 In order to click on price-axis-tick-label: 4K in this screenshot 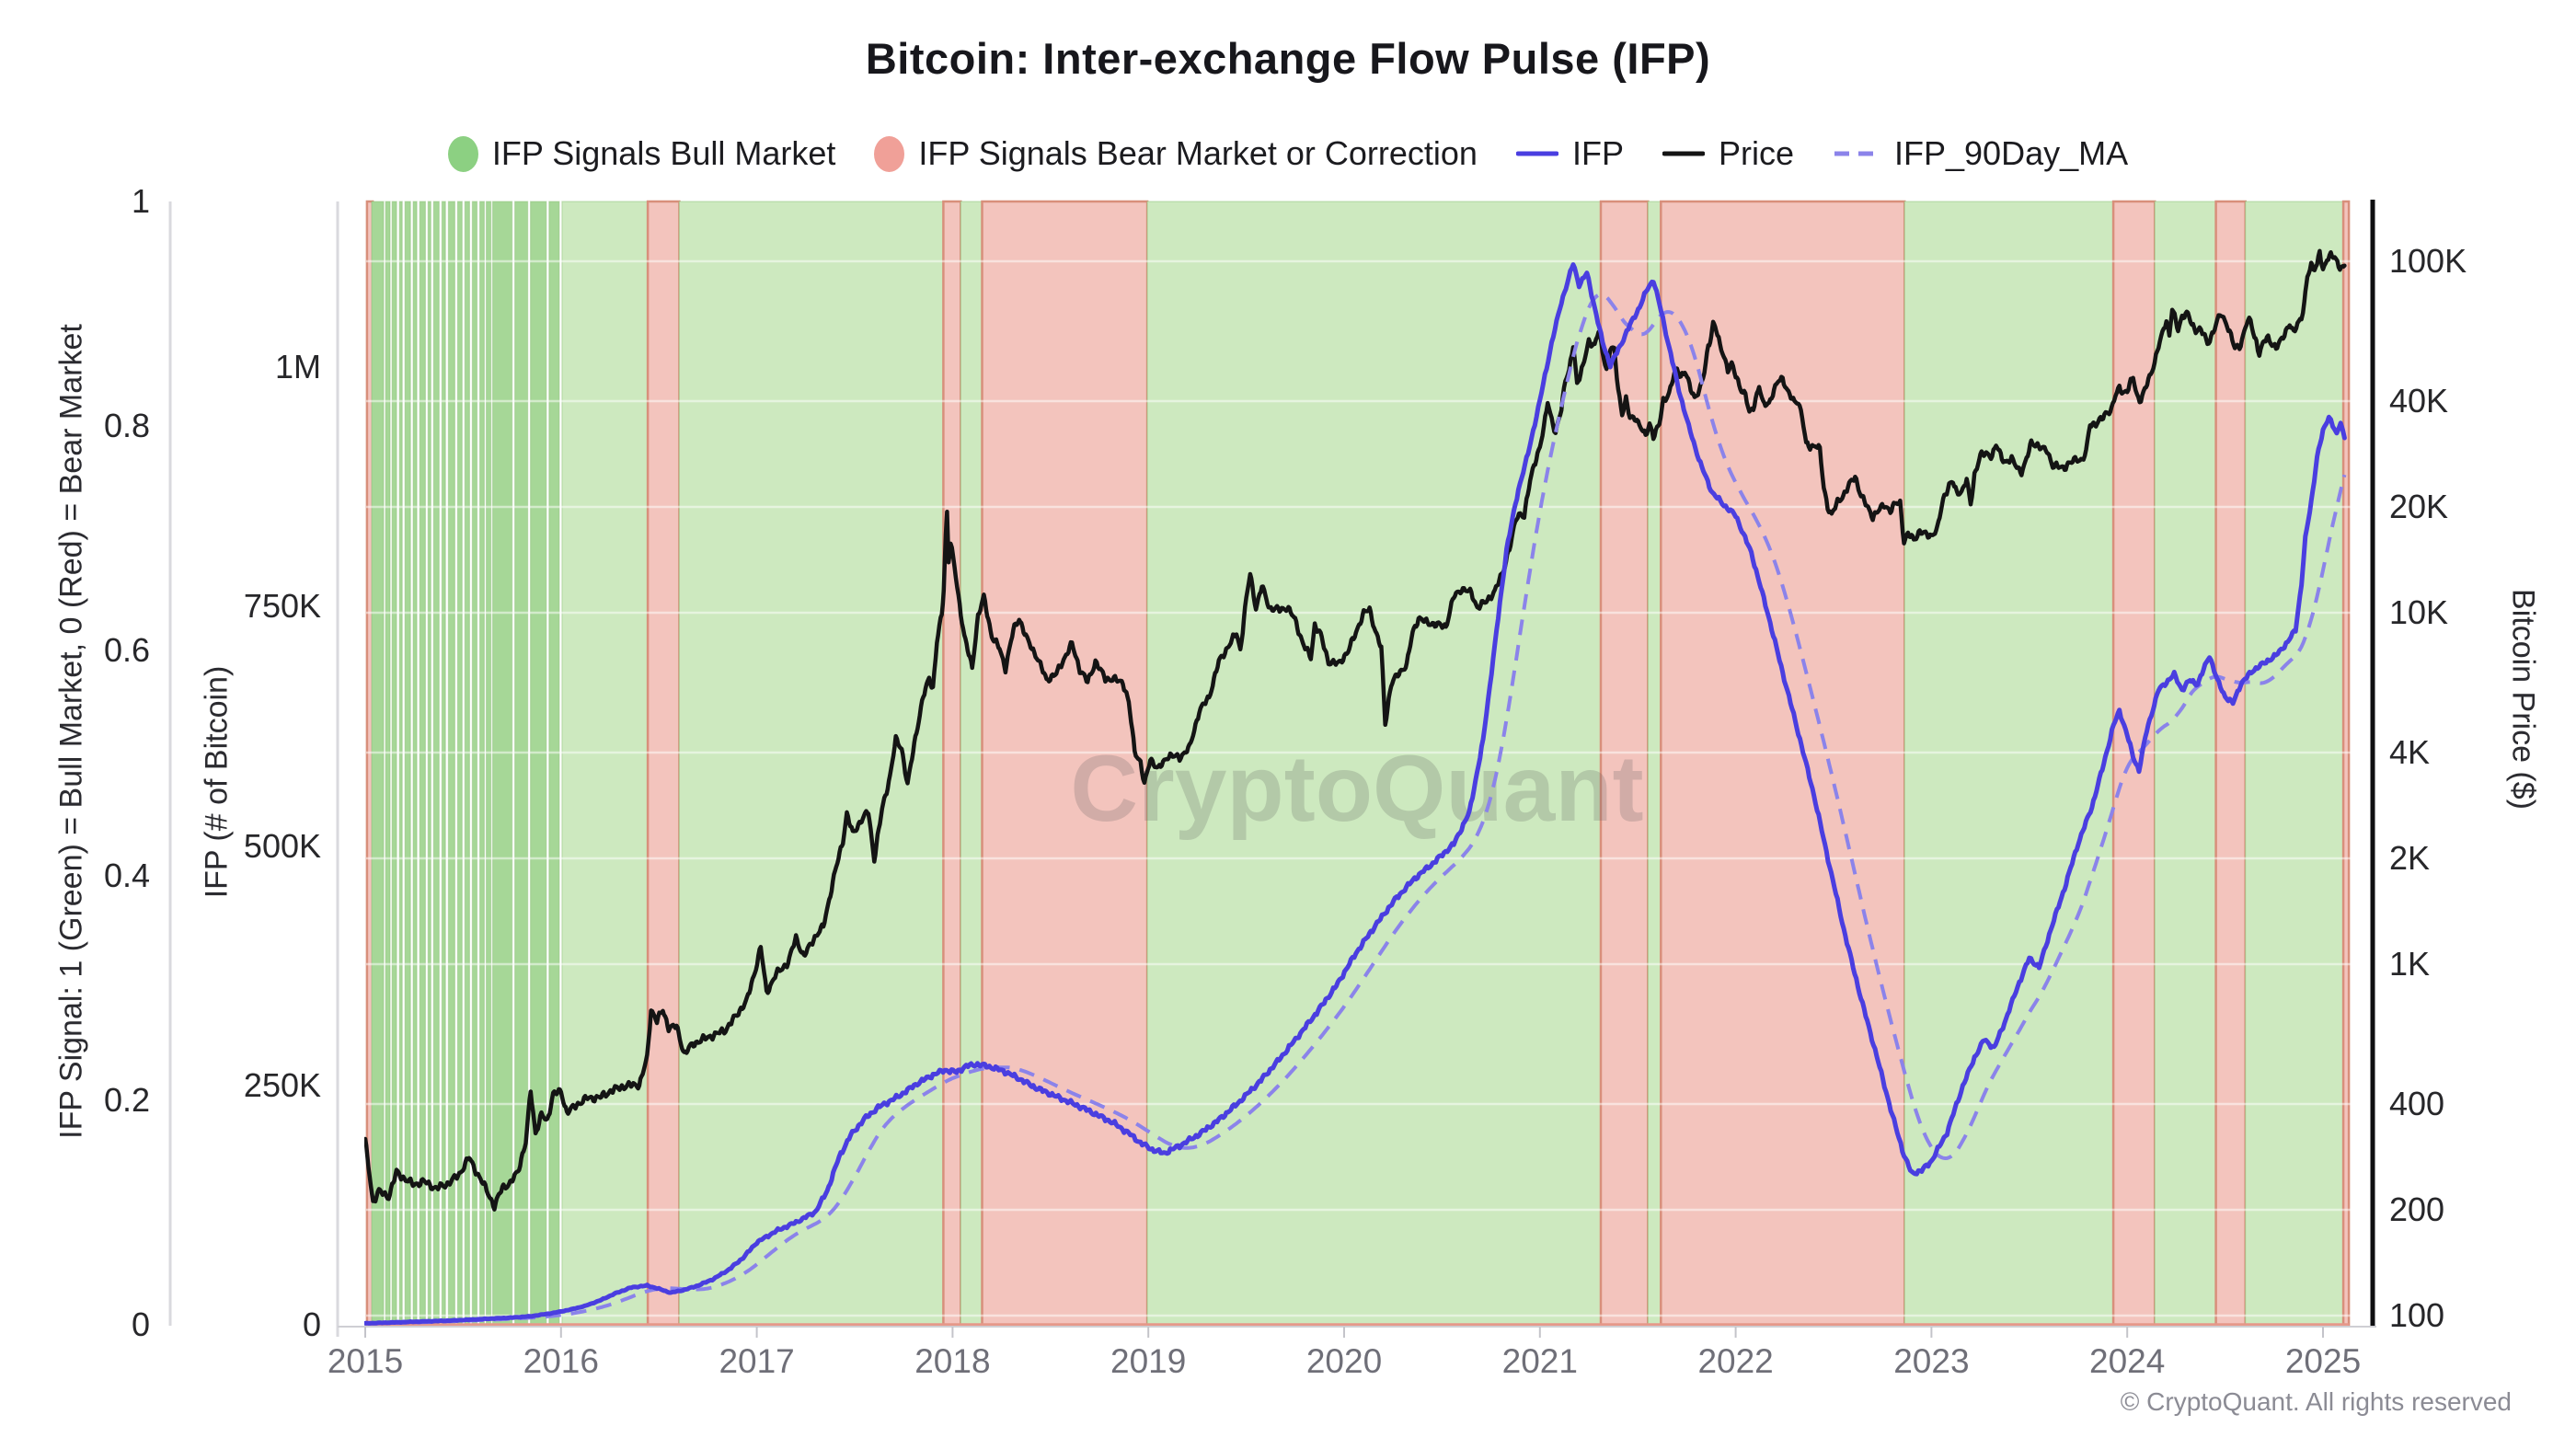, I will do `click(2410, 752)`.